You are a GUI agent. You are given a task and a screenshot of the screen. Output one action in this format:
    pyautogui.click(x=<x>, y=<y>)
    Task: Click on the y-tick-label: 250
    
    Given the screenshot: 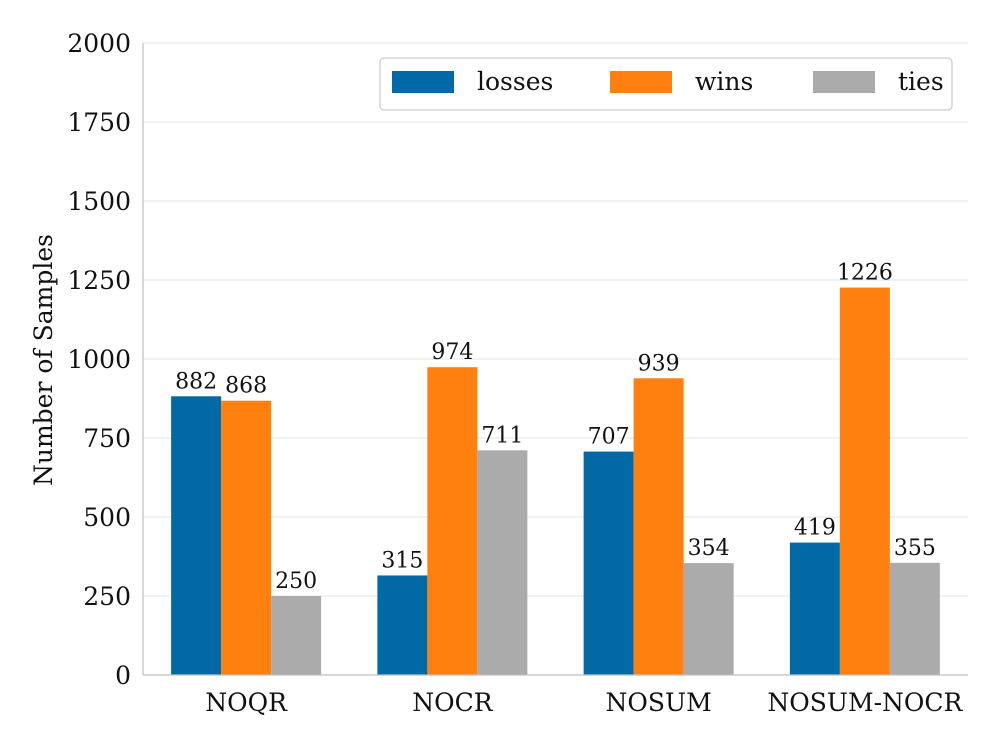 What is the action you would take?
    pyautogui.click(x=107, y=596)
    